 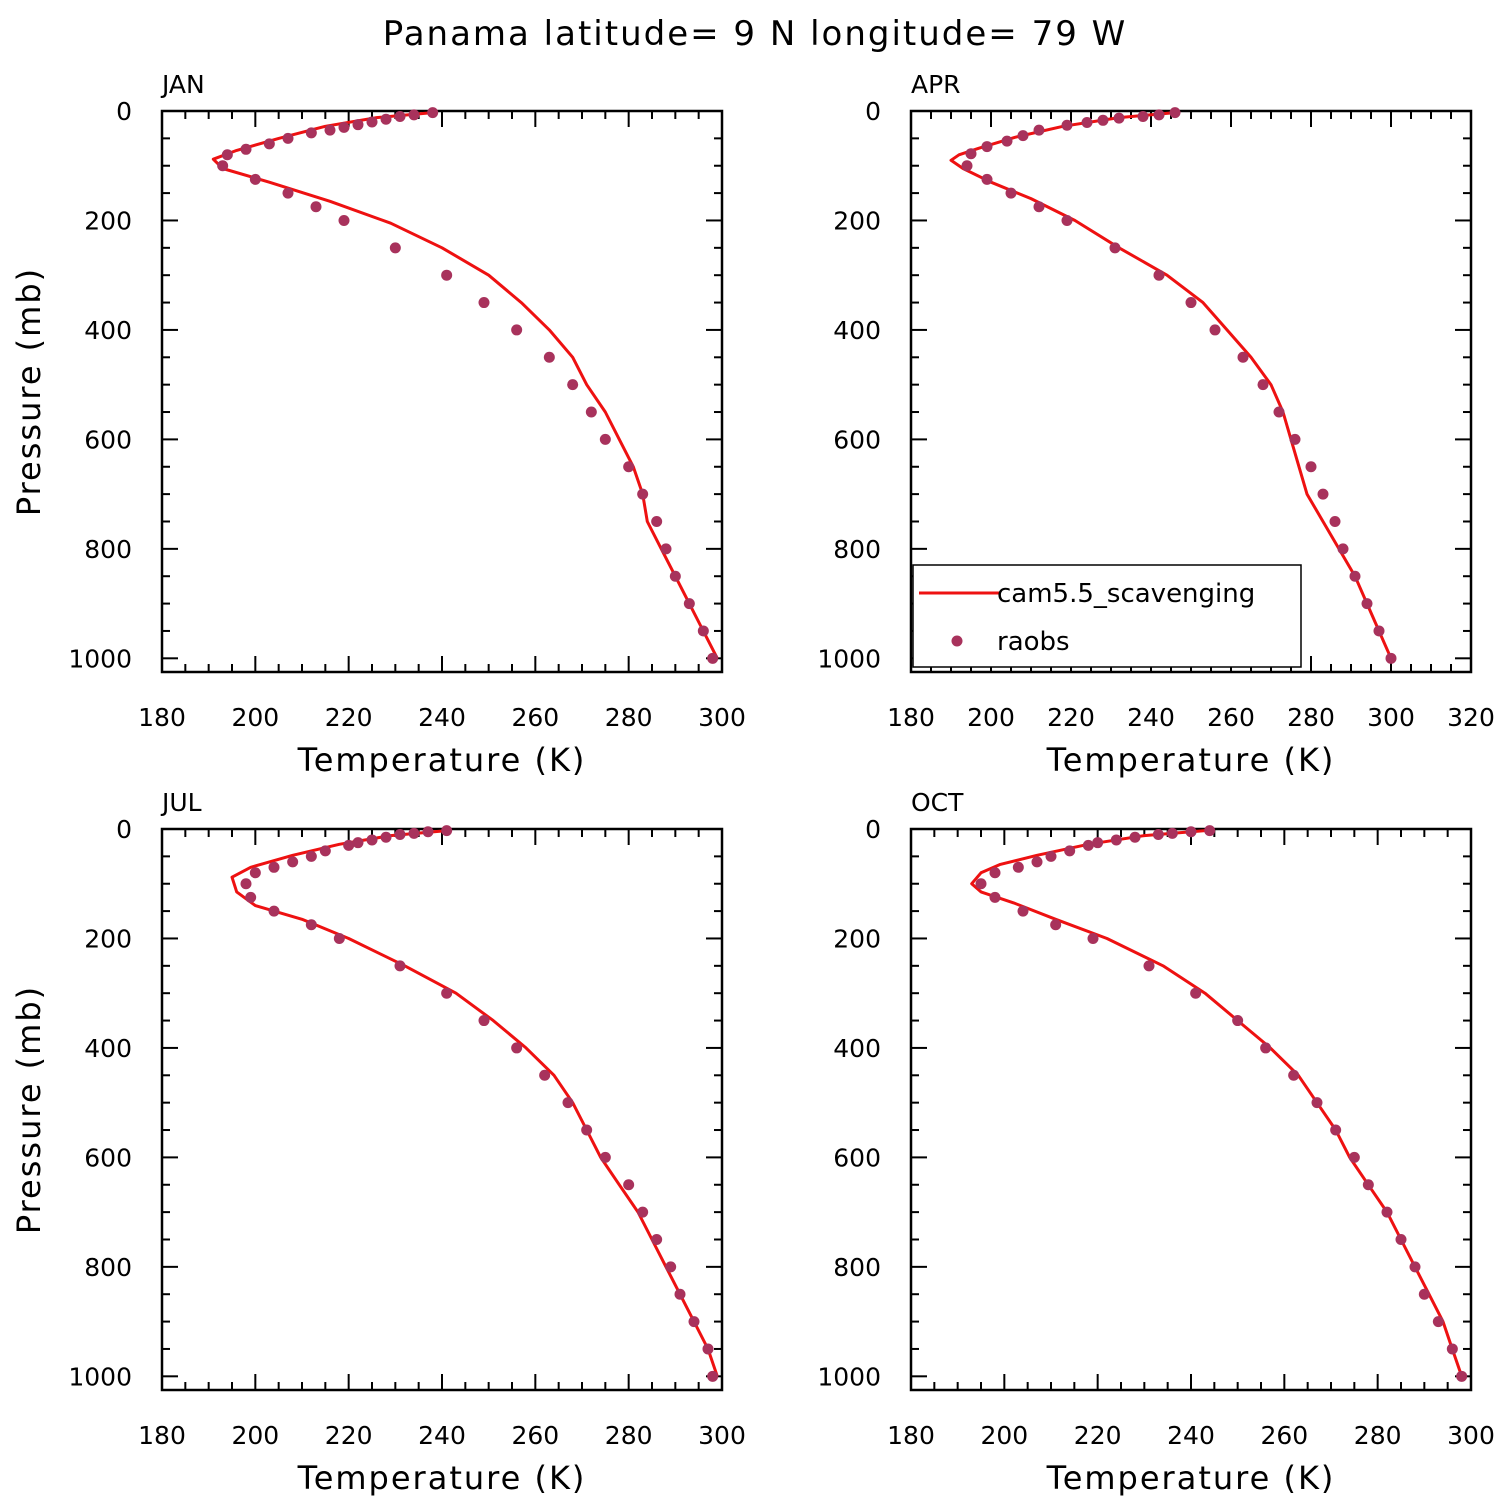 I want to click on panel-label: APR, so click(x=936, y=84).